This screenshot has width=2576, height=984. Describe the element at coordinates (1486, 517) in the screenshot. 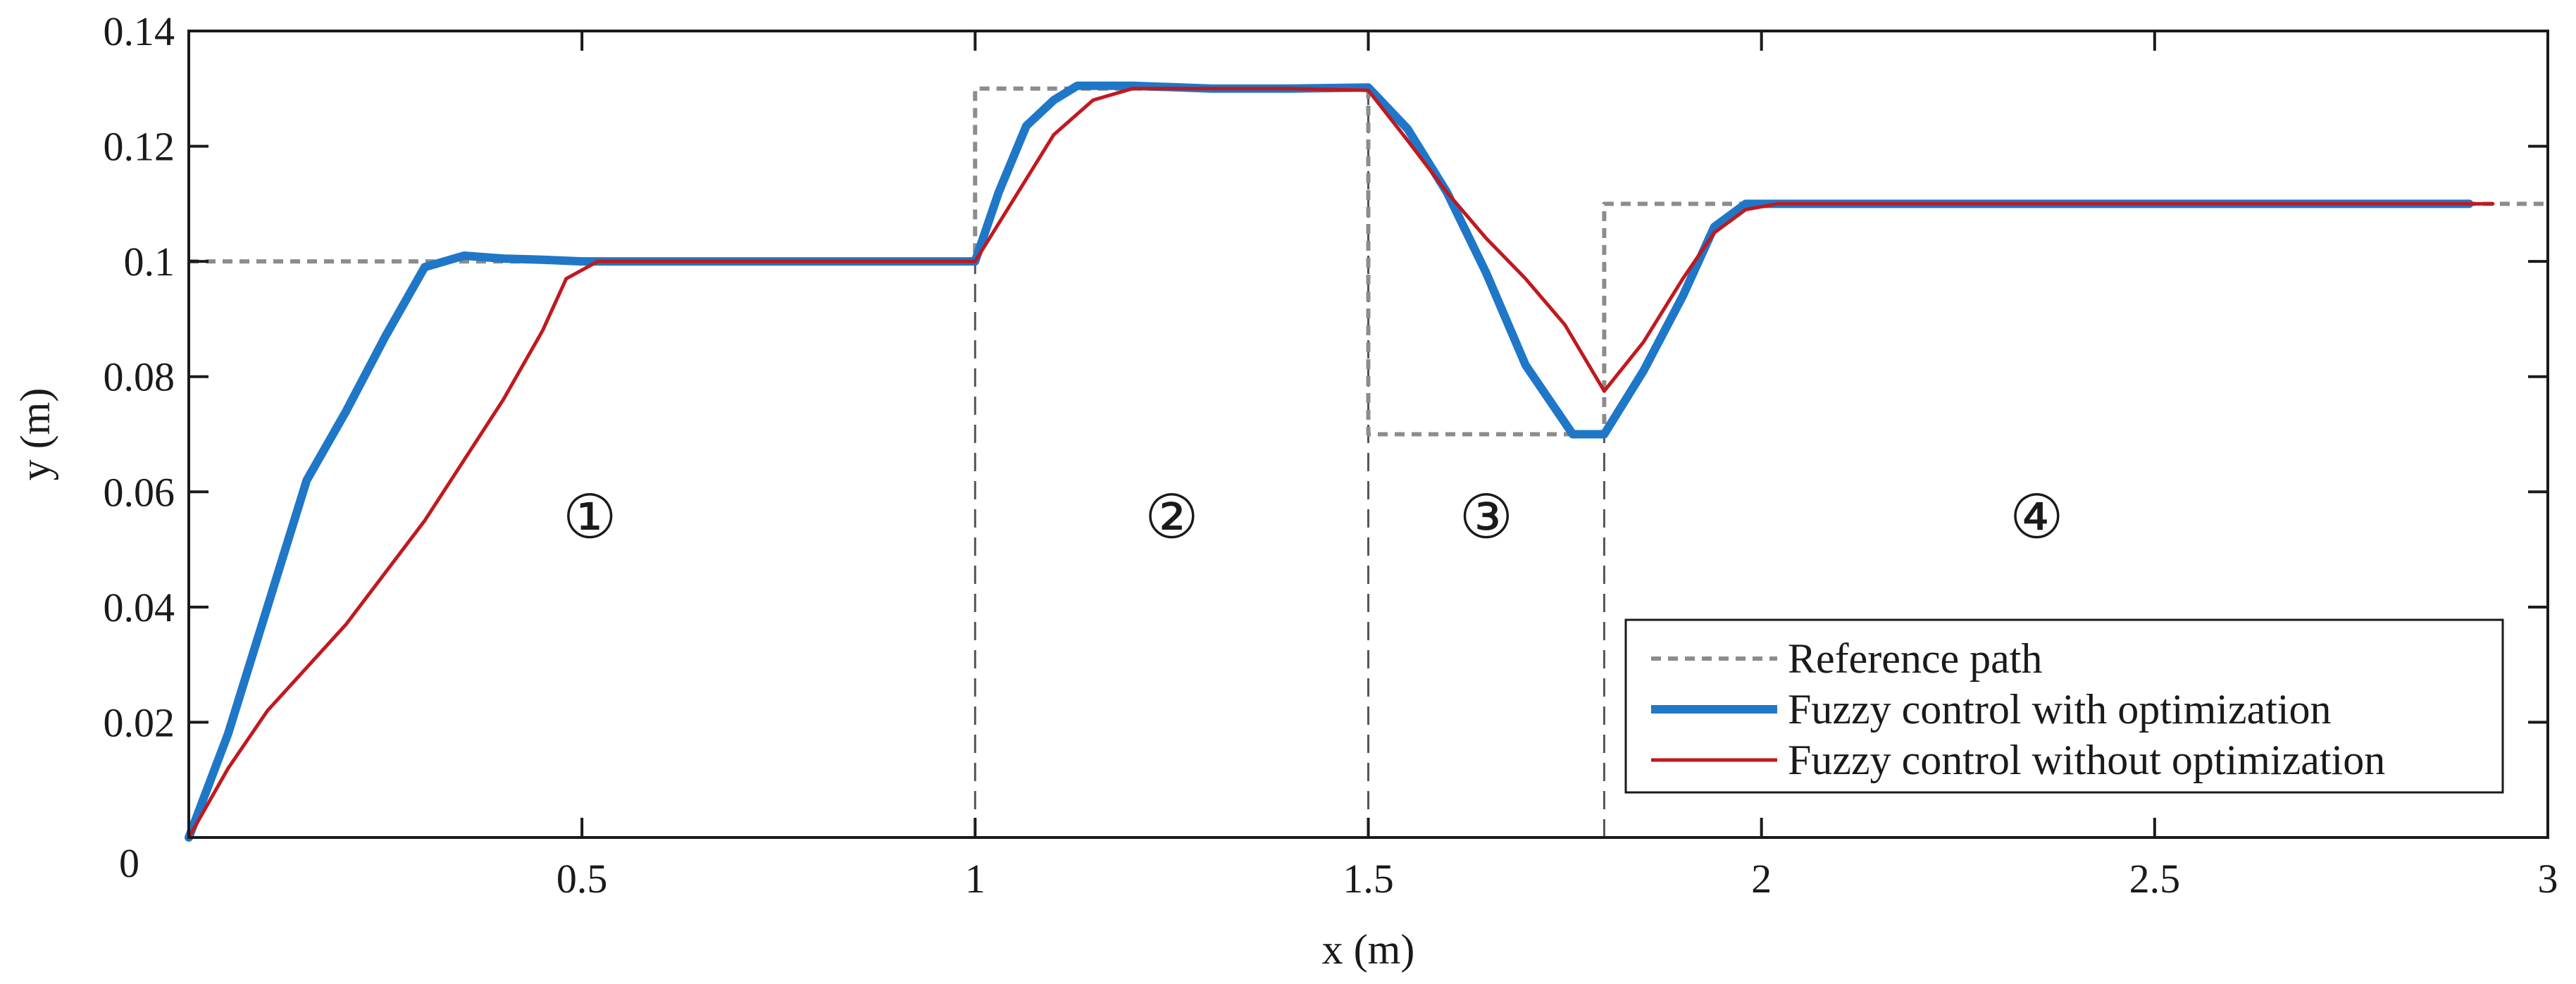

I see `region-label-3: ③` at that location.